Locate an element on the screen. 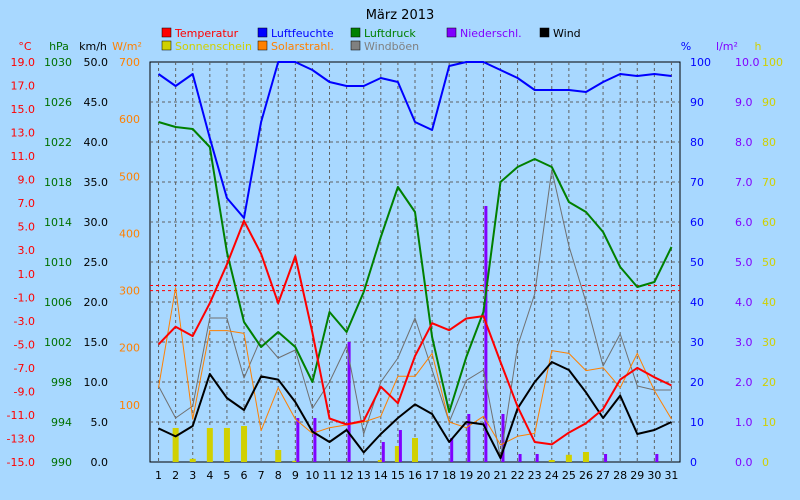 This screenshot has width=800, height=500. x-tick-label: 21 is located at coordinates (500, 475).